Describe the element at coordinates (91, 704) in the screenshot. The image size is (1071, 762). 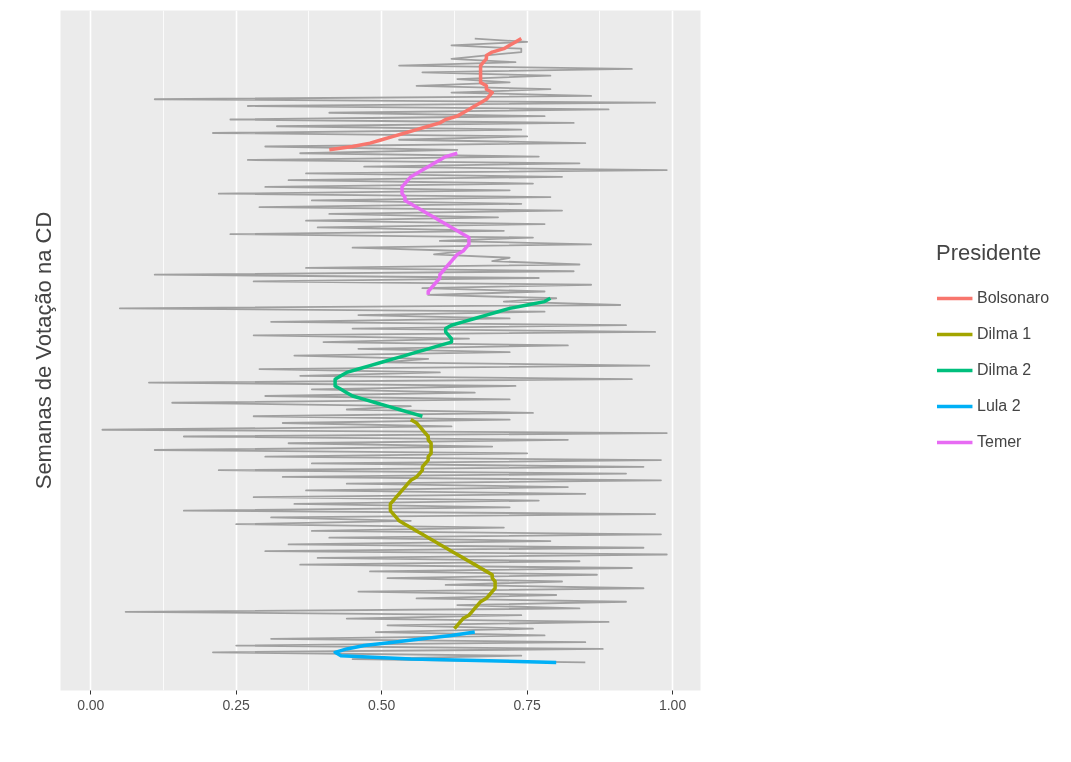
I see `x-tick-label: 0.00` at that location.